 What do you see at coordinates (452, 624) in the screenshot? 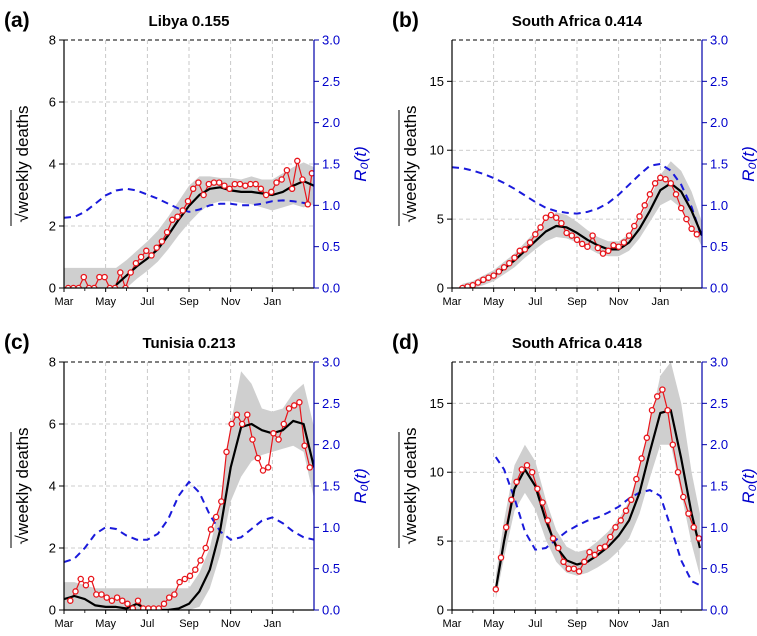
I see `x-tick-label: Mar` at bounding box center [452, 624].